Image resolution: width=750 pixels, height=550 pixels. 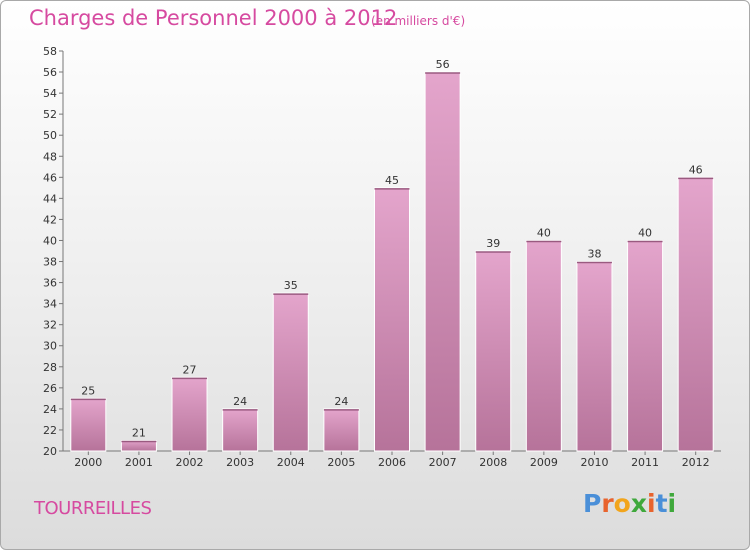 I want to click on y-tick-label: 22, so click(x=50, y=430).